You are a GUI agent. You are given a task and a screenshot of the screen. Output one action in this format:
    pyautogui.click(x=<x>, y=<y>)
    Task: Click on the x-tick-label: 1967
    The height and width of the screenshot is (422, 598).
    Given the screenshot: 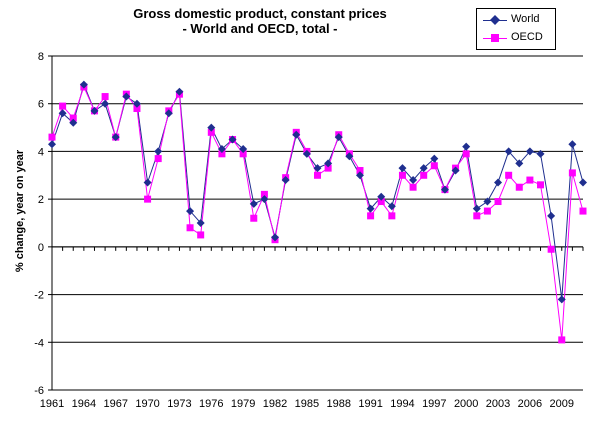 What is the action you would take?
    pyautogui.click(x=115, y=404)
    